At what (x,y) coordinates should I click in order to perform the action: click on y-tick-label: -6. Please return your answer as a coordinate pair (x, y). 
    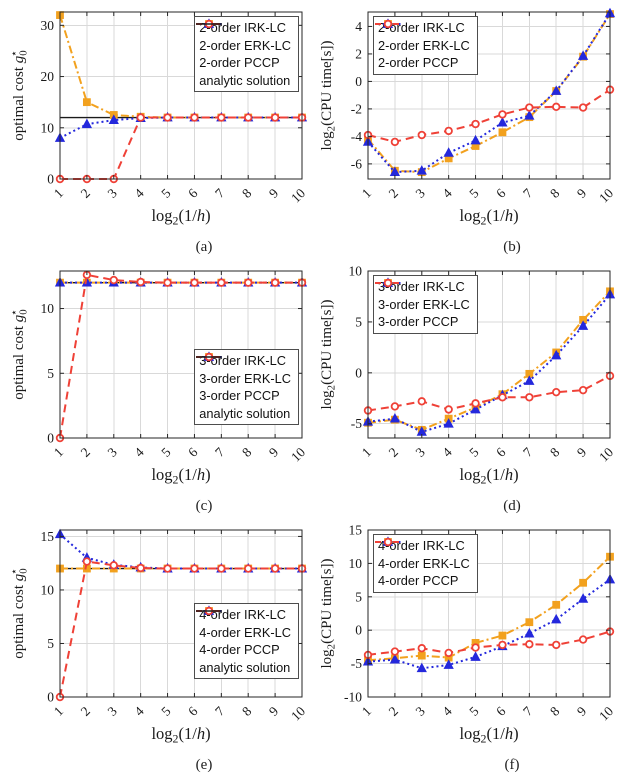
    Looking at the image, I should click on (356, 163).